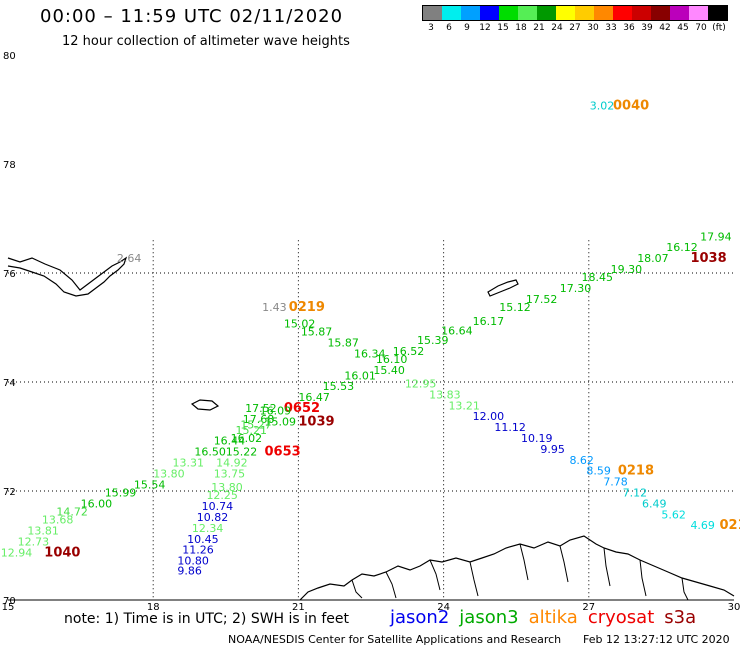  Describe the element at coordinates (647, 28) in the screenshot. I see `legend-label: 39` at that location.